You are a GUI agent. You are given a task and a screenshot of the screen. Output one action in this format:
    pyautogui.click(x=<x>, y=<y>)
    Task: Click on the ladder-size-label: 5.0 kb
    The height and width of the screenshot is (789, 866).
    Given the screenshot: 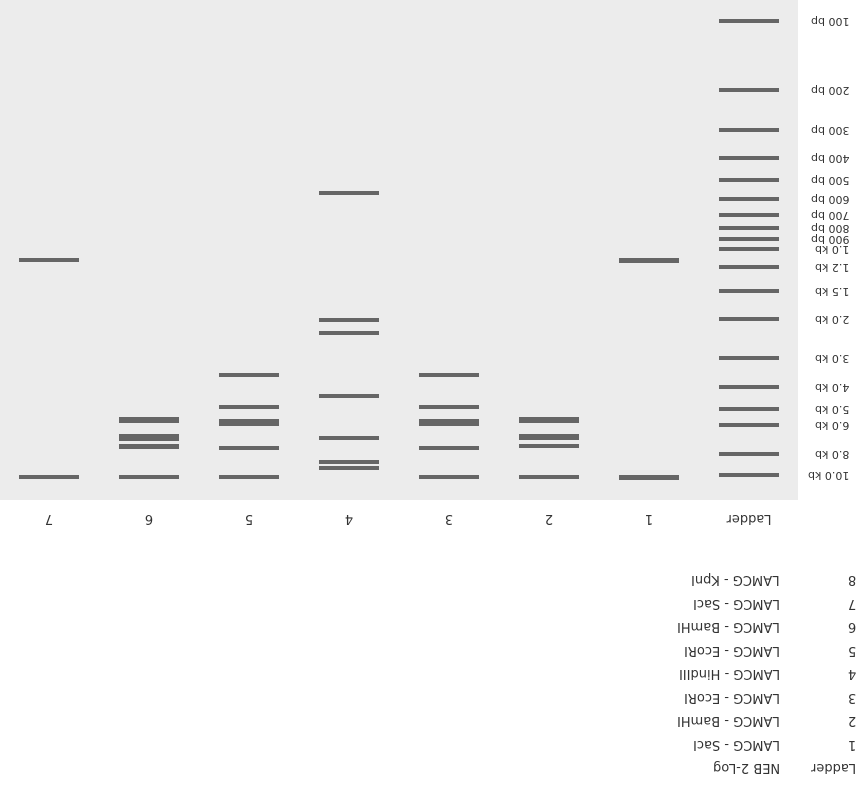 What is the action you would take?
    pyautogui.click(x=831, y=409)
    